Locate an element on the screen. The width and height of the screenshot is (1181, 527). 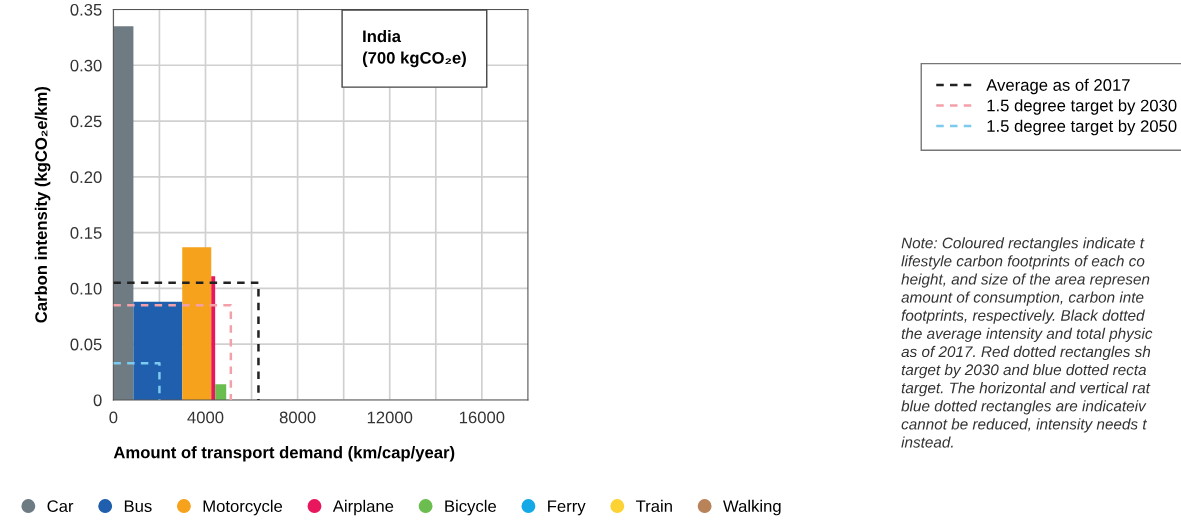
x-tick-label: 16000 is located at coordinates (482, 417).